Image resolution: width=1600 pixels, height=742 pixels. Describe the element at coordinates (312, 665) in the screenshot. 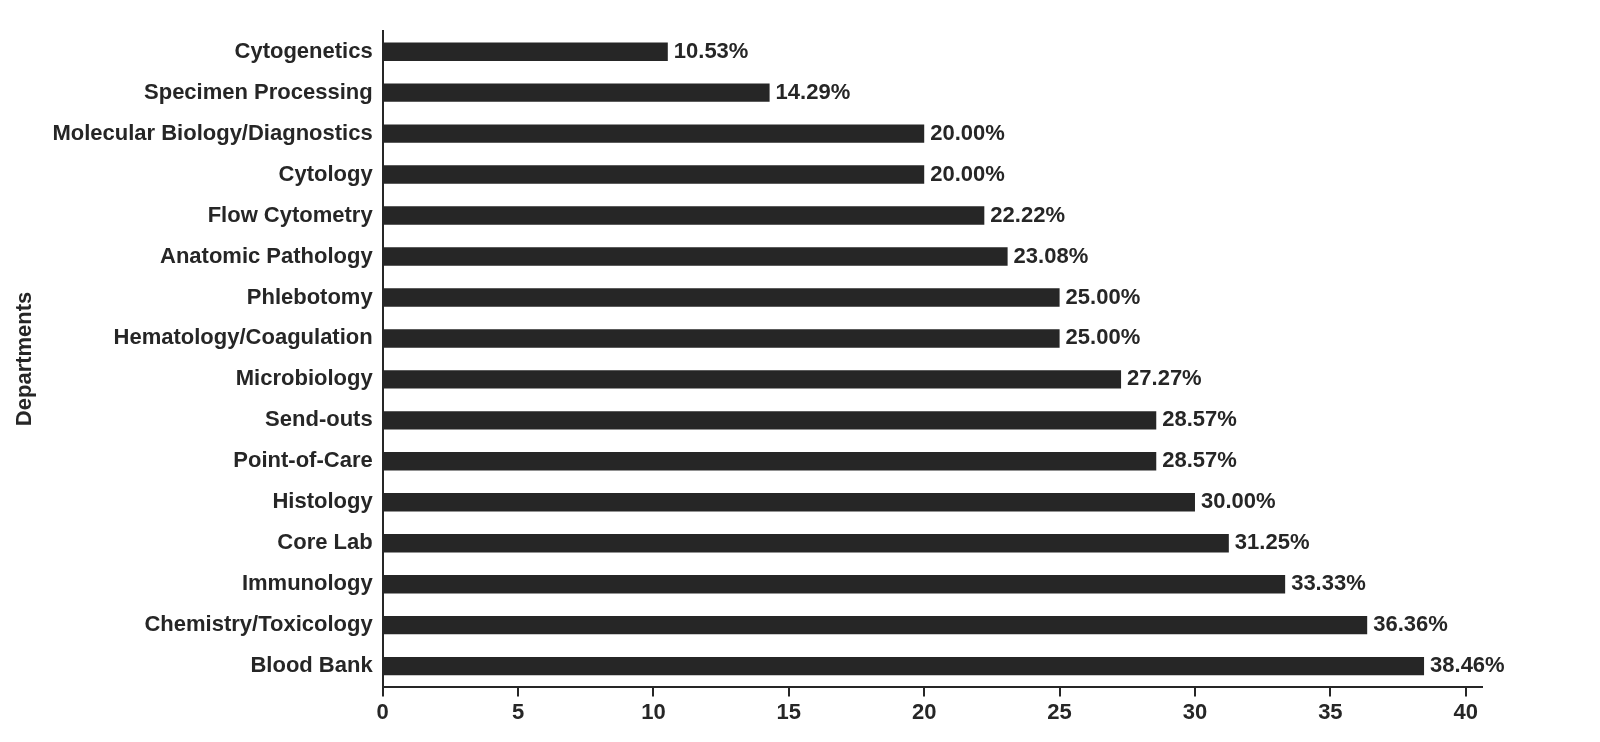

I see `y-tick-label: Blood Bank` at that location.